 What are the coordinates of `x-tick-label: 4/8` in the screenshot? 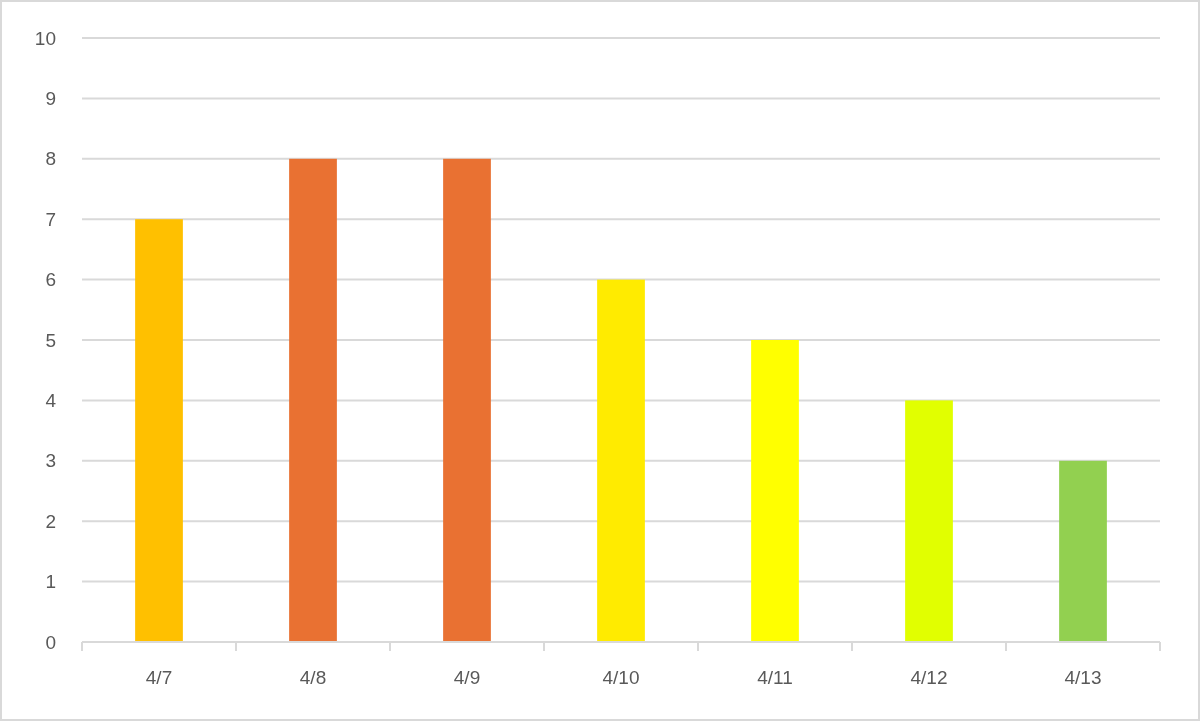 It's located at (313, 677).